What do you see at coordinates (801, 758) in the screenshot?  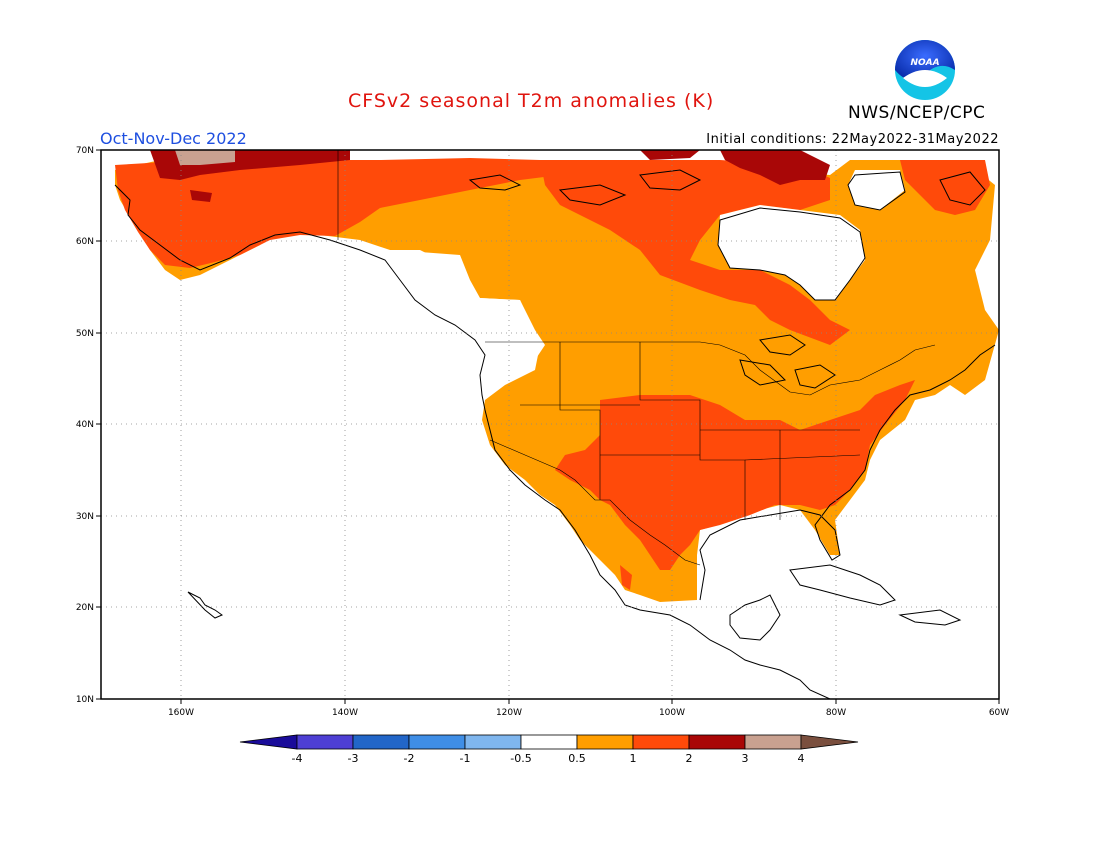 I see `colorbar-label: 4` at bounding box center [801, 758].